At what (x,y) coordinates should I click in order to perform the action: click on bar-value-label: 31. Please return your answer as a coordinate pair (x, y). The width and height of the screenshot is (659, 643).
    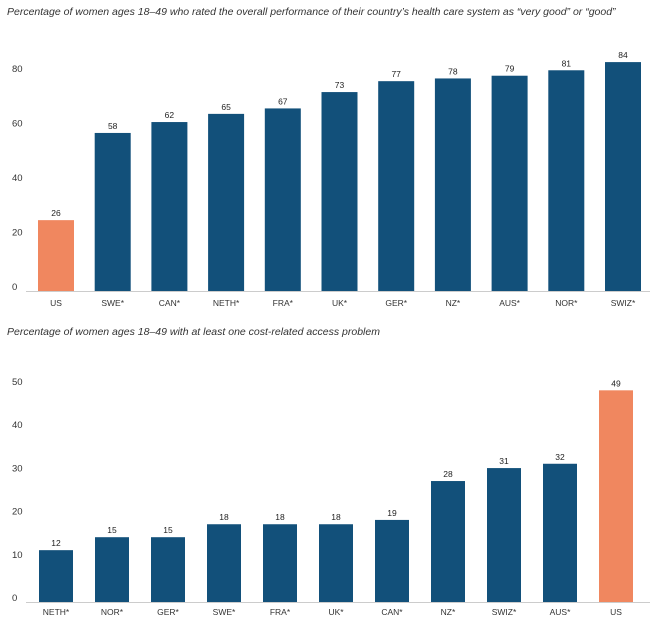
    Looking at the image, I should click on (504, 461).